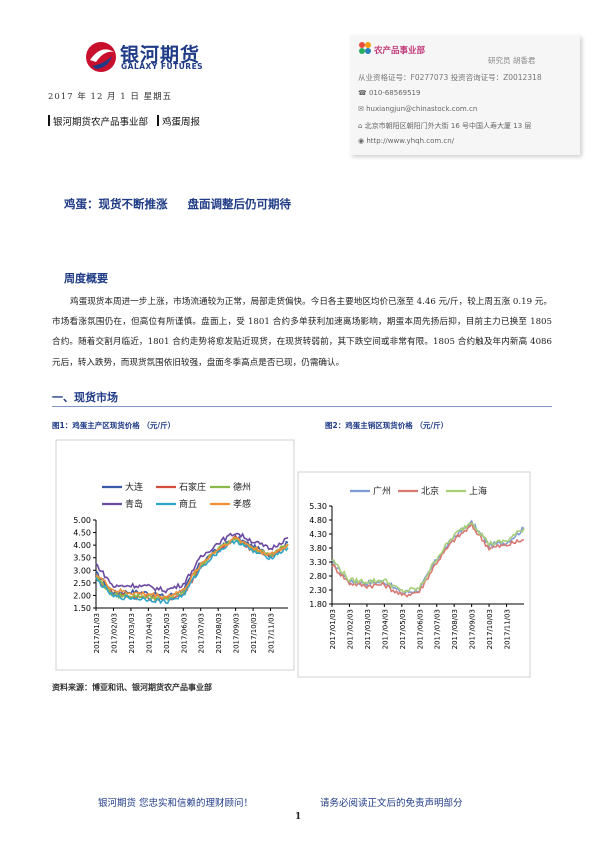  What do you see at coordinates (362, 141) in the screenshot?
I see `web-icon: ◉` at bounding box center [362, 141].